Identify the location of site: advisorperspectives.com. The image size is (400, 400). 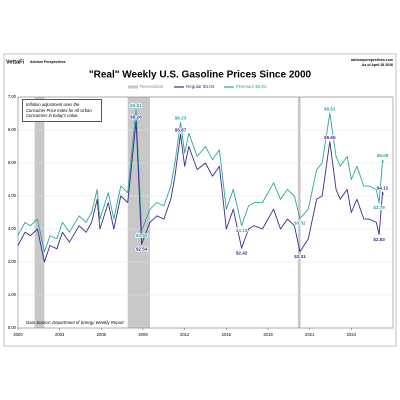
(372, 60).